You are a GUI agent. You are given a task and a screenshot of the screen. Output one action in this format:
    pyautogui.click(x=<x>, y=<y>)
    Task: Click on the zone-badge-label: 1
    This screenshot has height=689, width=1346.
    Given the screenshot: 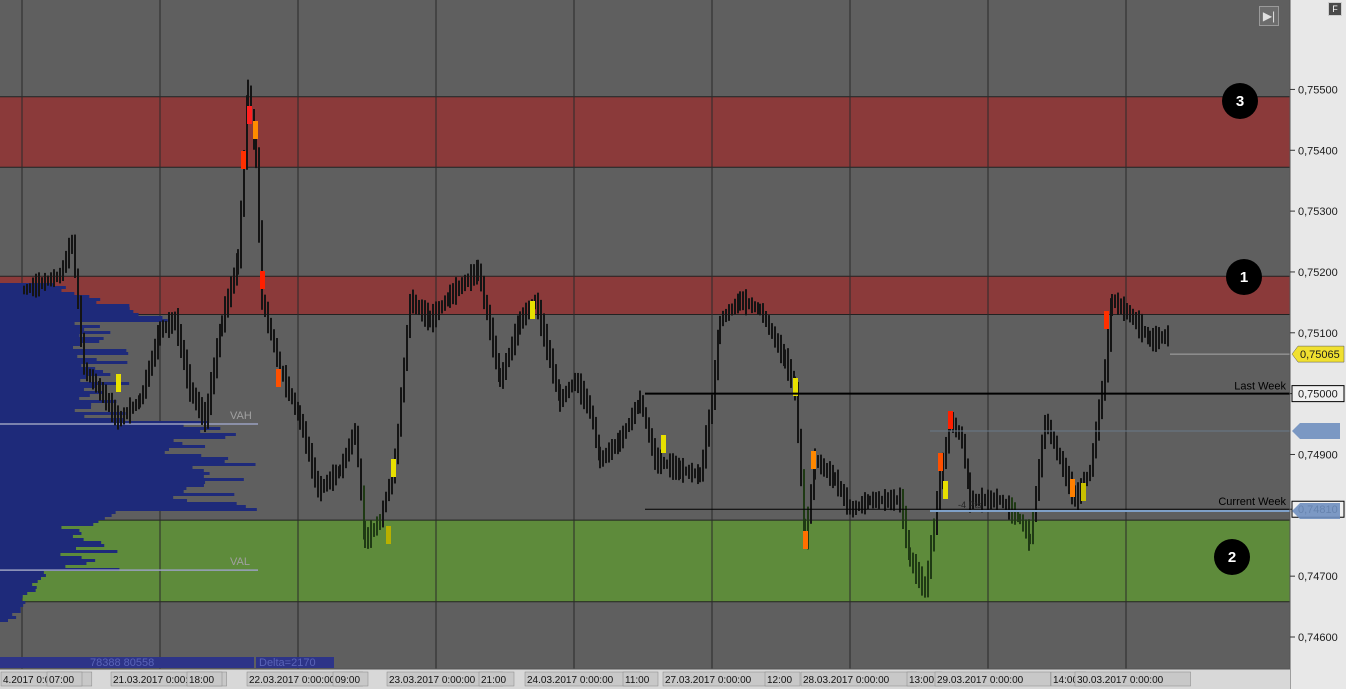 What is the action you would take?
    pyautogui.click(x=1244, y=277)
    